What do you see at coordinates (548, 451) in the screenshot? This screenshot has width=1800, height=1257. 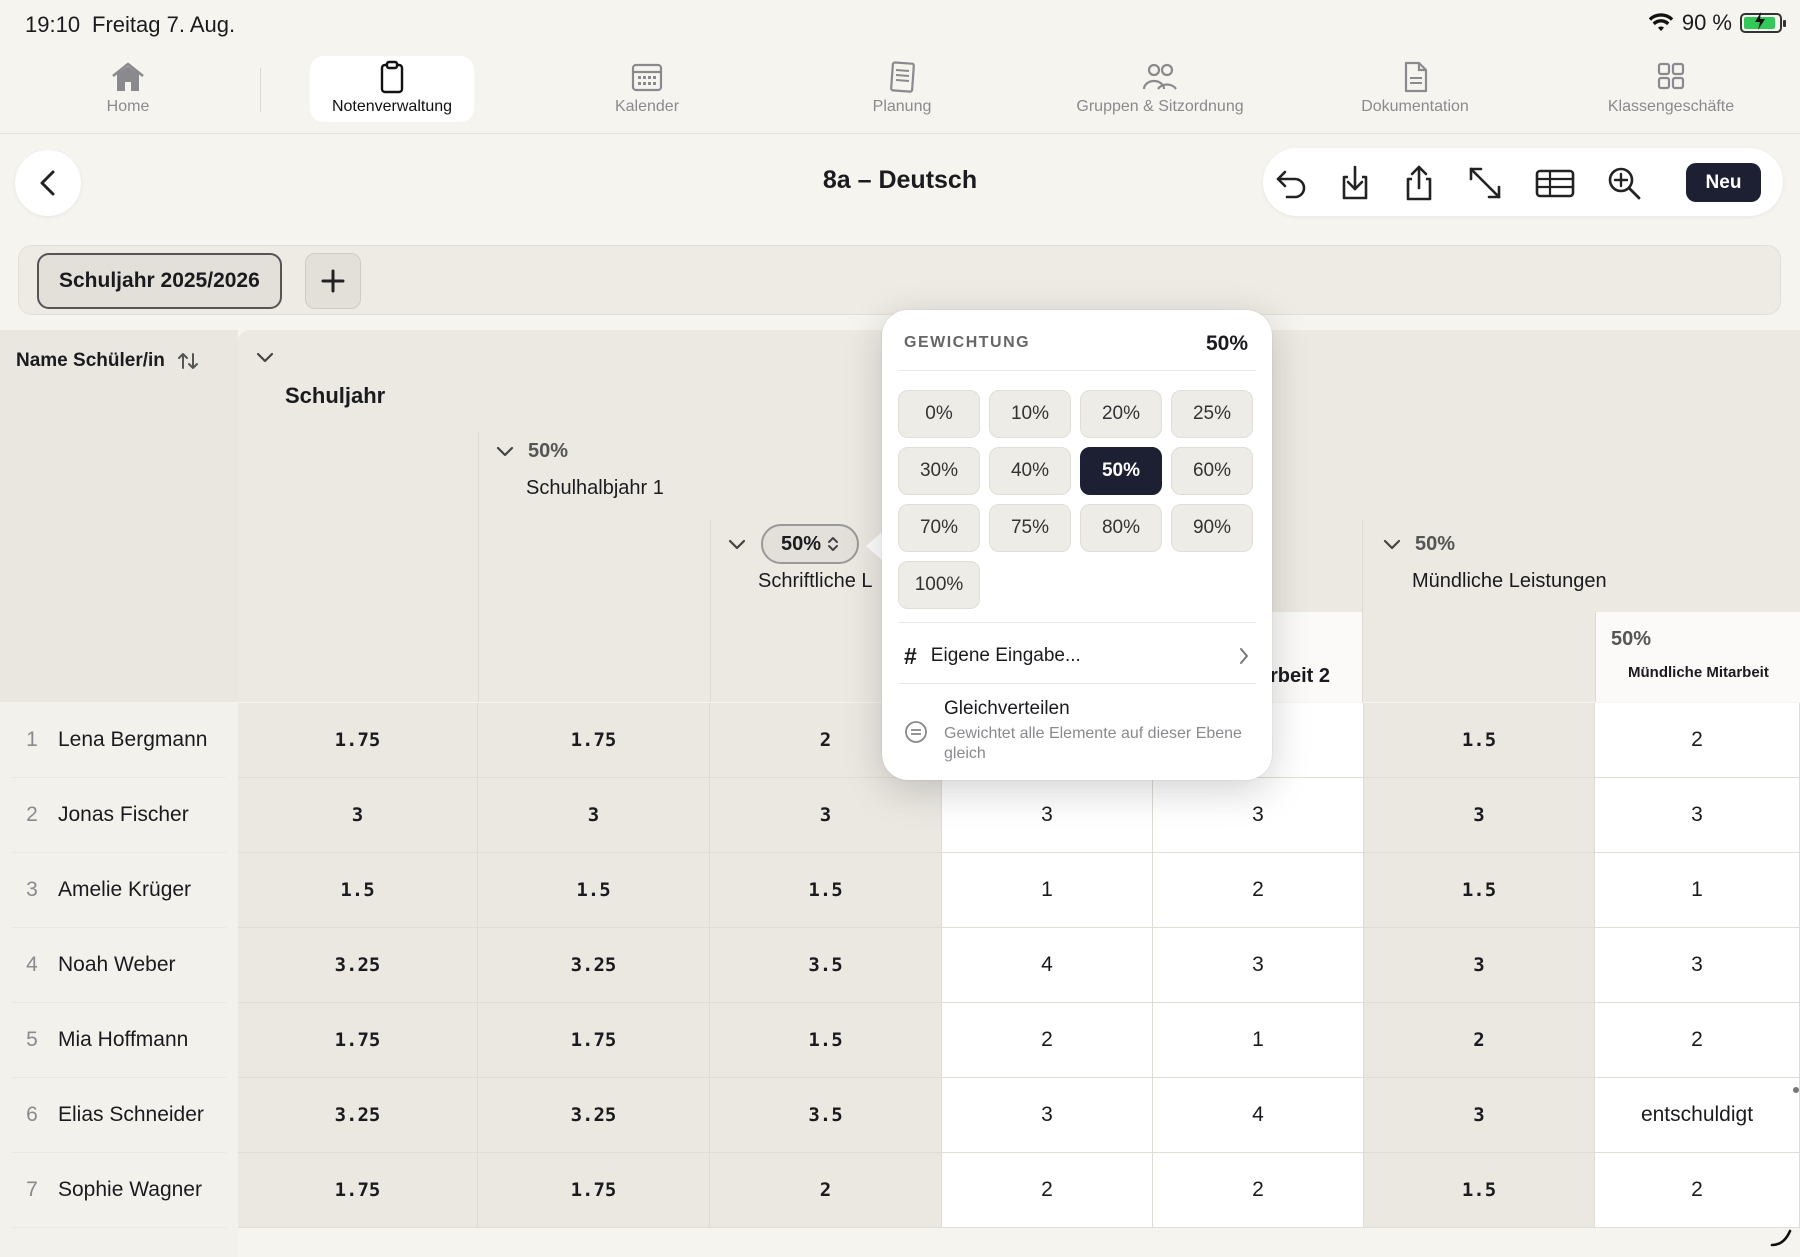 I see `halbjahr-weight: 50%` at bounding box center [548, 451].